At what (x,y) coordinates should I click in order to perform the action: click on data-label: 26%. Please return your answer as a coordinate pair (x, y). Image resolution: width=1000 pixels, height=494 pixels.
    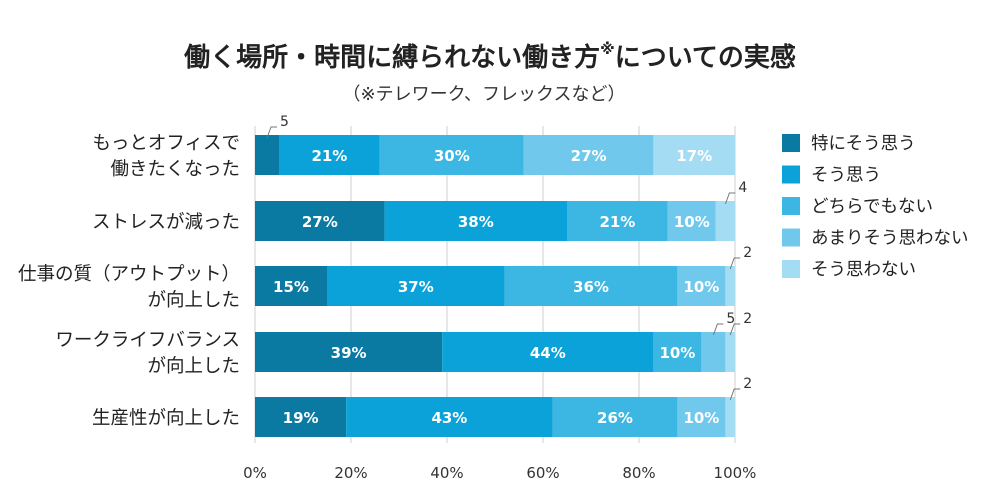
    Looking at the image, I should click on (615, 418).